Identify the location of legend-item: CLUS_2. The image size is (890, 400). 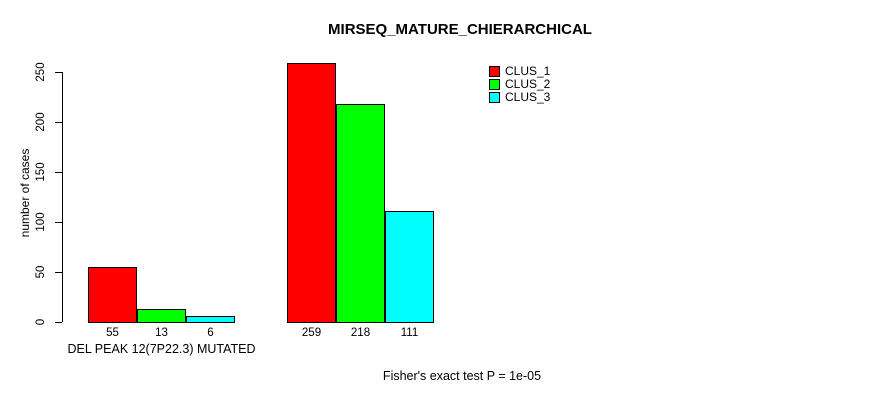
(519, 84).